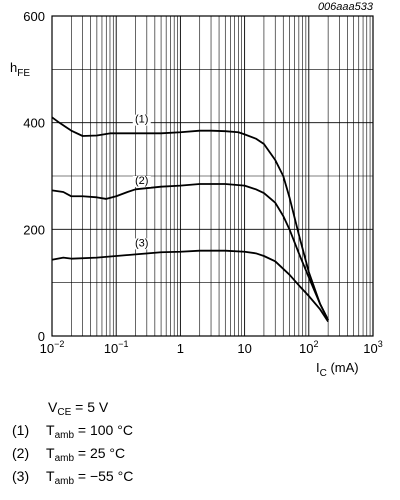 The image size is (400, 500). I want to click on legend-item-2: (2) Tamb = 25 °C, so click(69, 454).